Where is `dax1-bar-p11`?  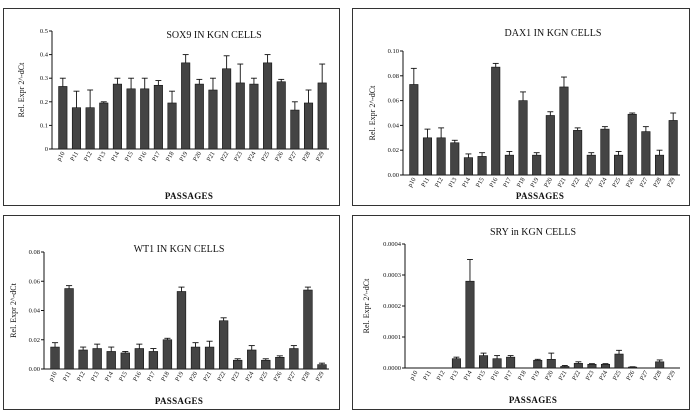
dax1-bar-p11 is located at coordinates (427, 156).